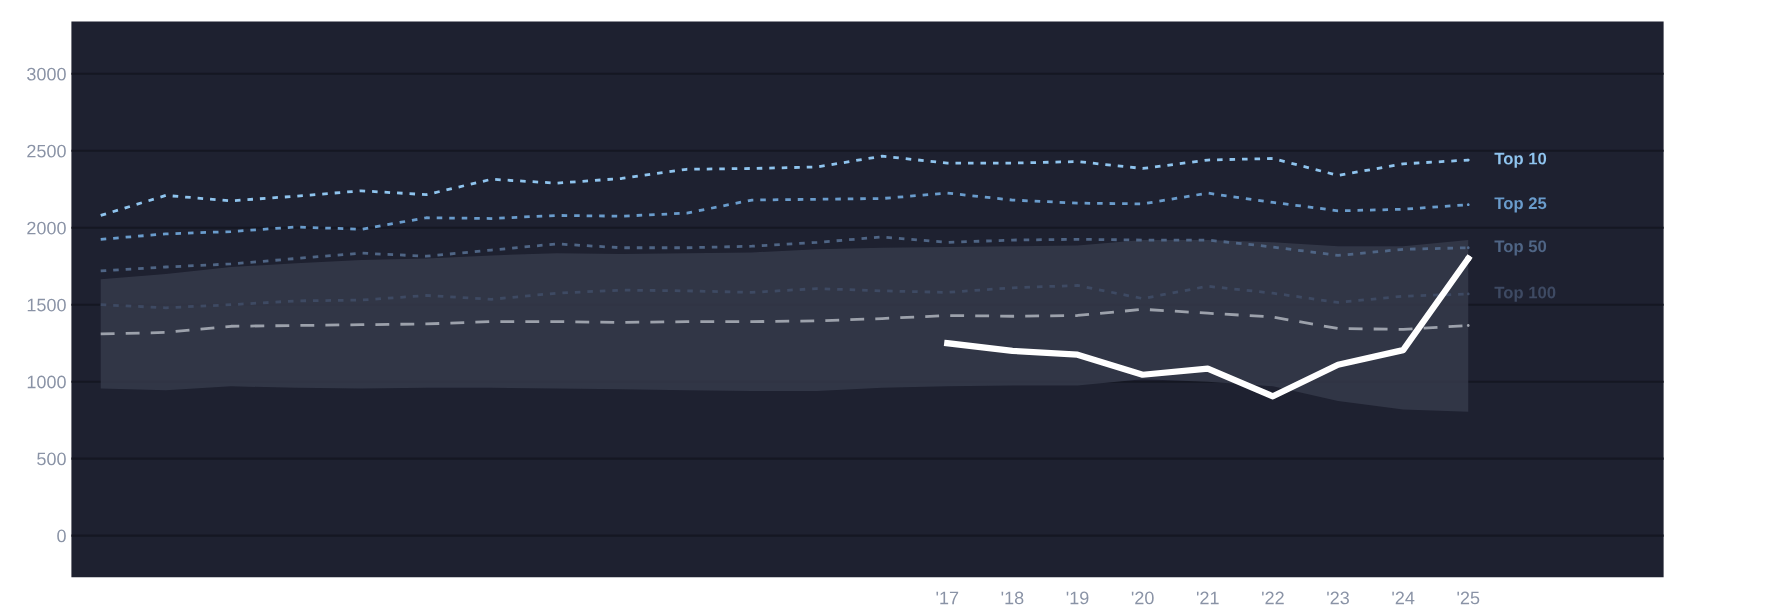 The height and width of the screenshot is (614, 1785). I want to click on line-series, so click(784, 185).